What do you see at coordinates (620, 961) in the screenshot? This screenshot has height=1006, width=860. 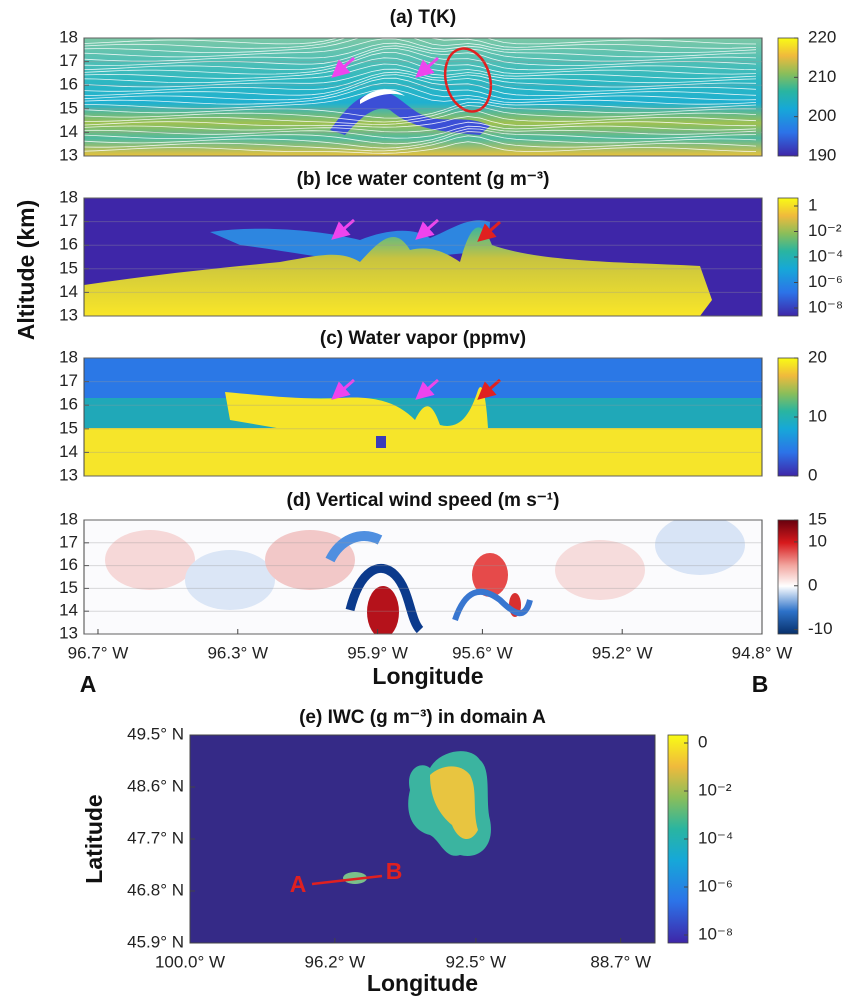 I see `x-tick-label: 88.7° W` at bounding box center [620, 961].